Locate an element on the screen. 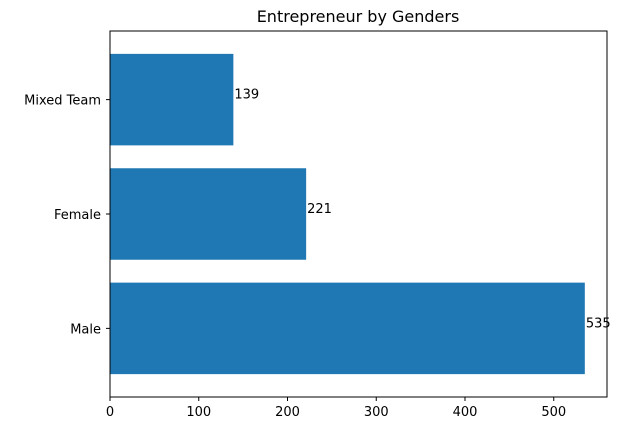 Image resolution: width=629 pixels, height=437 pixels. data-label: 139 is located at coordinates (246, 95).